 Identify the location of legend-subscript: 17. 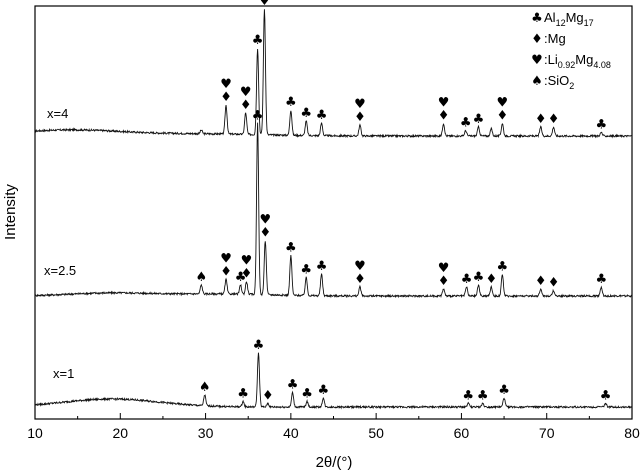
(589, 23).